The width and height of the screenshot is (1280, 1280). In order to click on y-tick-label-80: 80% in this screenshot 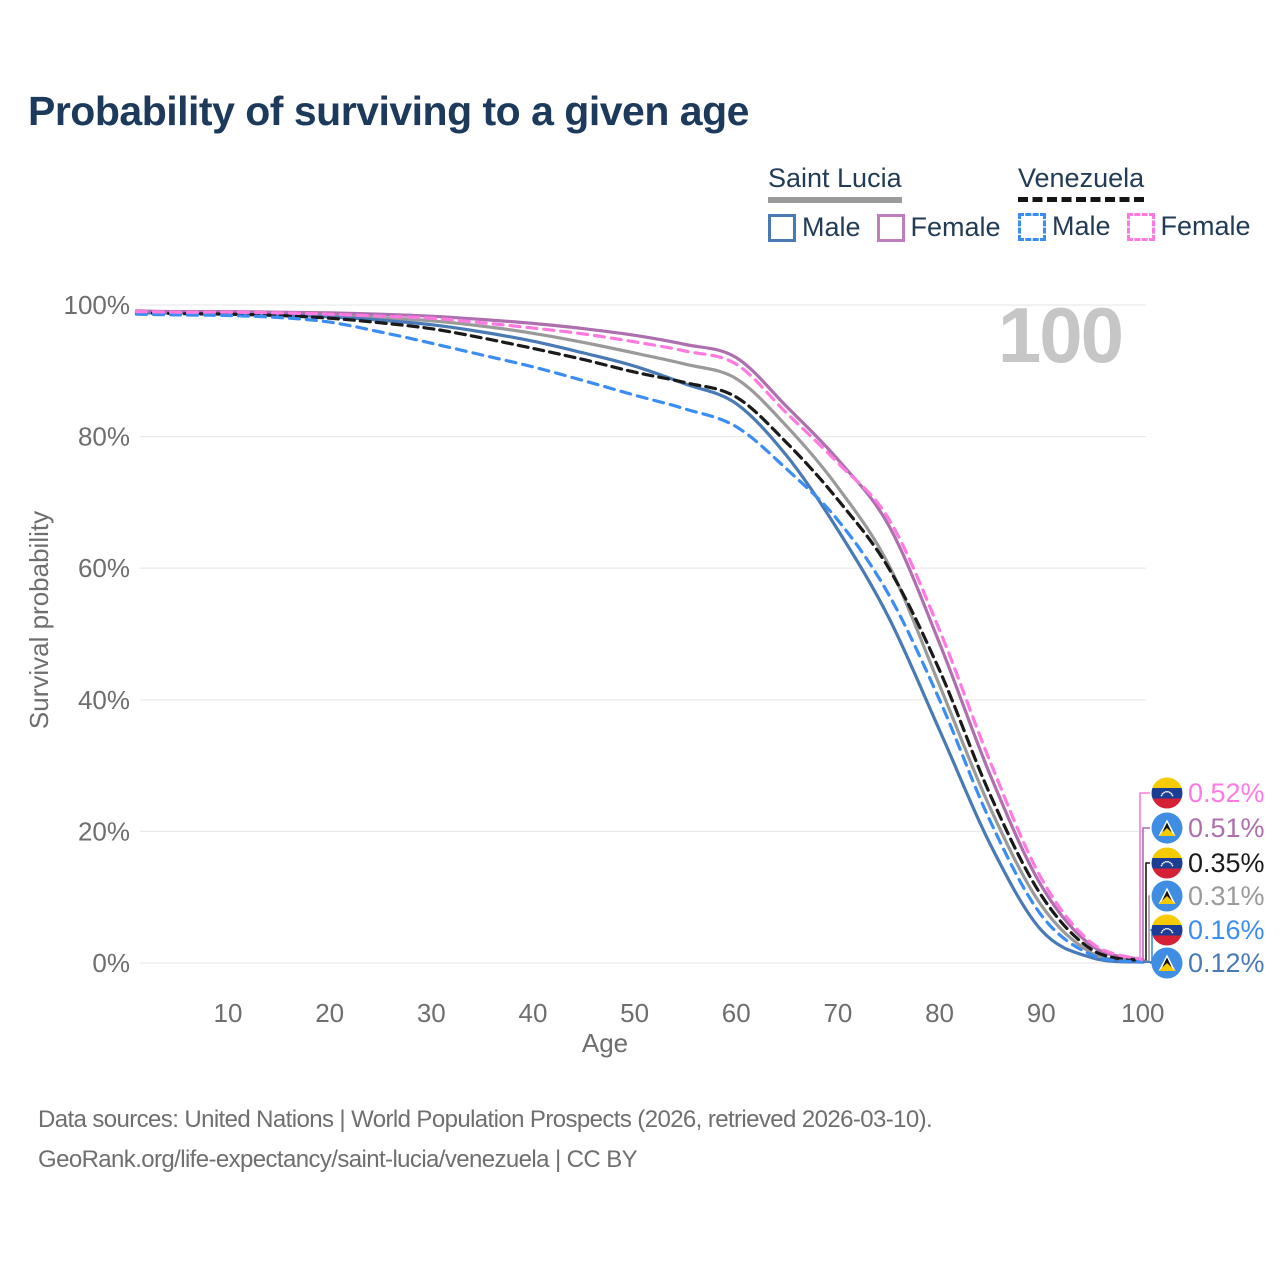, I will do `click(104, 437)`.